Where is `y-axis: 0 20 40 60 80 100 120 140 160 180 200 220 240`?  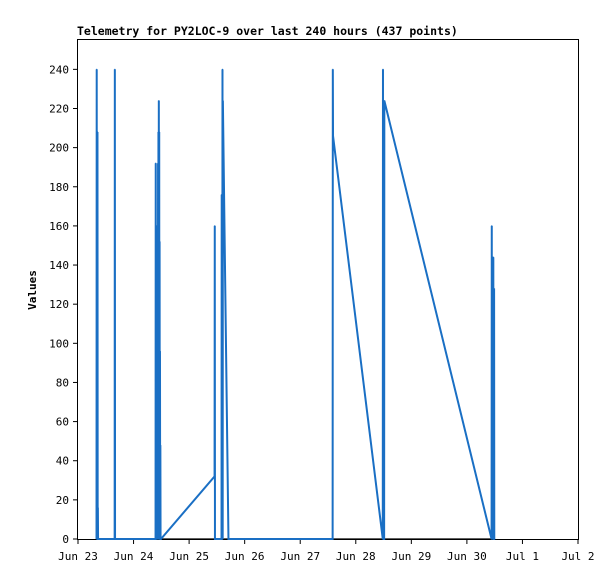 y-axis: 0 20 40 60 80 100 120 140 160 180 200 220 240 is located at coordinates (63, 304).